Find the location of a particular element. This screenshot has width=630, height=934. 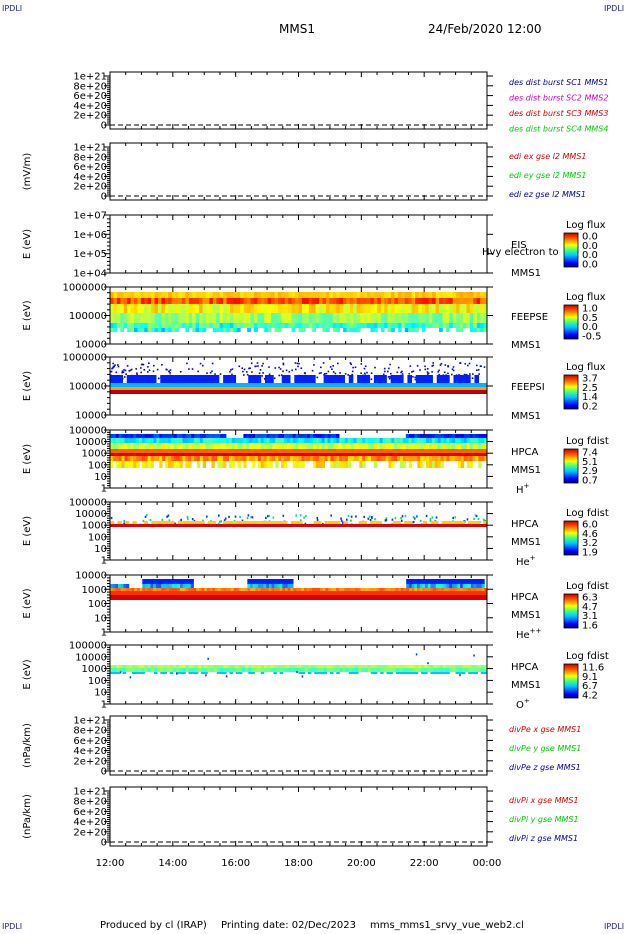

legend-entry: divPi y gse MMS1 is located at coordinates (544, 819).